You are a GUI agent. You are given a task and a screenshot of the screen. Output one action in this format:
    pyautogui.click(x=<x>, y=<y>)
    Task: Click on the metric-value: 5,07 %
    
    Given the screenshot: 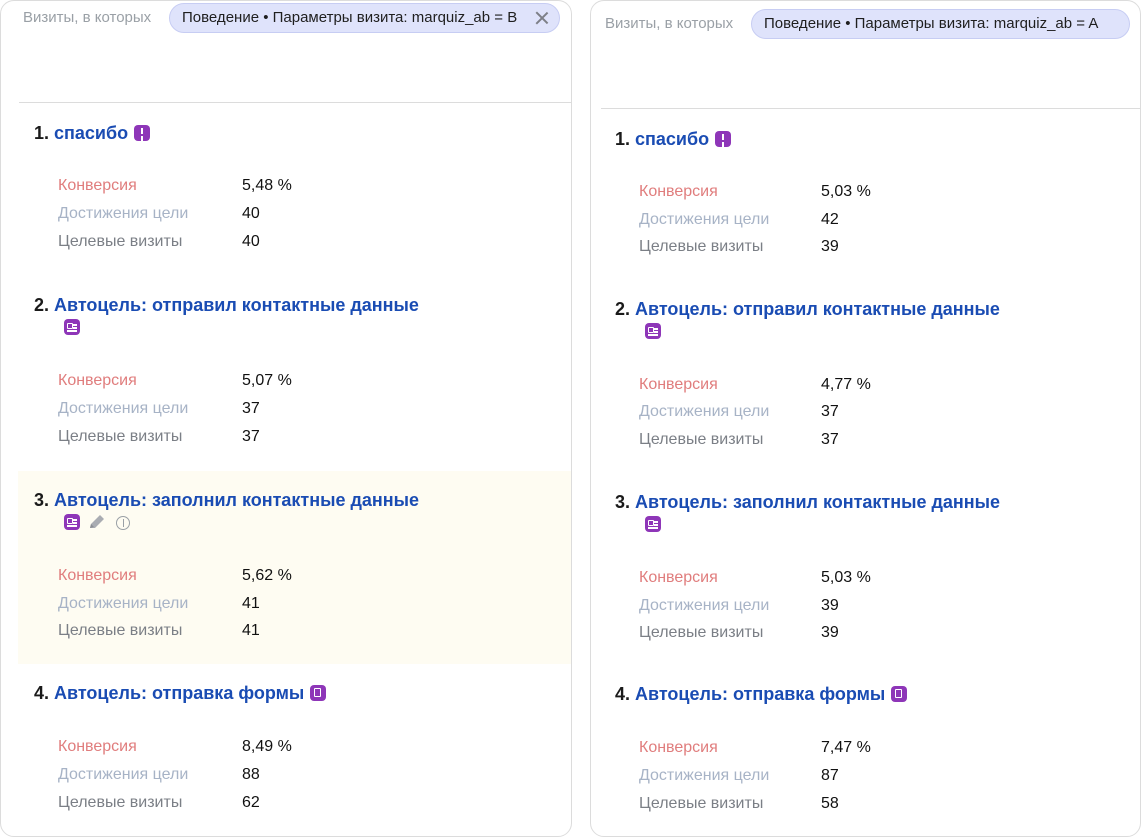 What is the action you would take?
    pyautogui.click(x=267, y=380)
    